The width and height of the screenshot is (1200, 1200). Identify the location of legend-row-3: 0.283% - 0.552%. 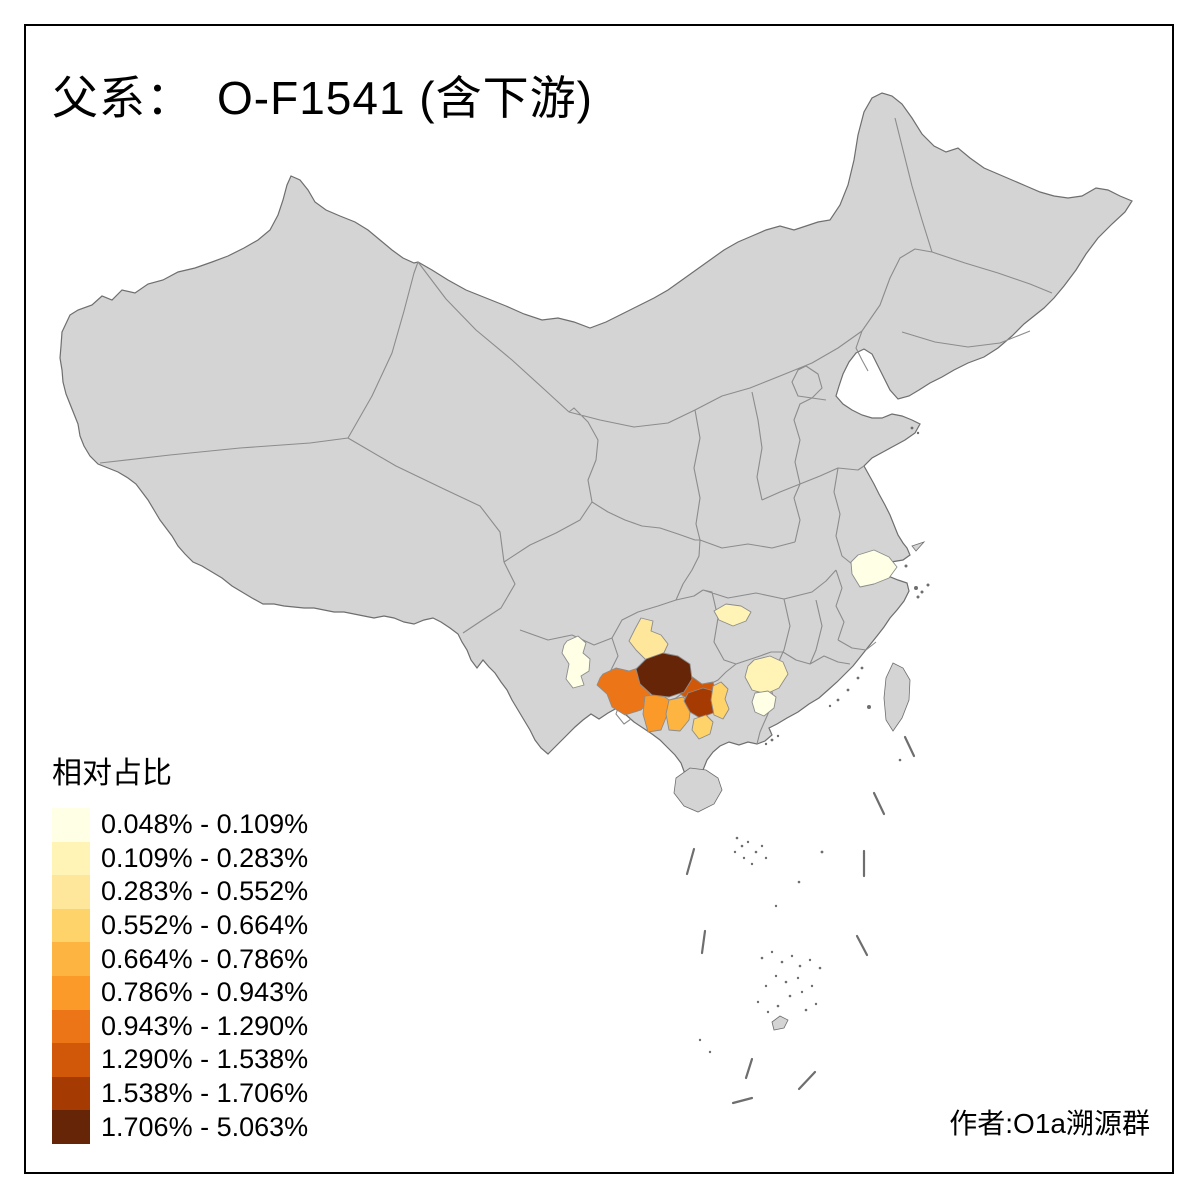
(180, 892).